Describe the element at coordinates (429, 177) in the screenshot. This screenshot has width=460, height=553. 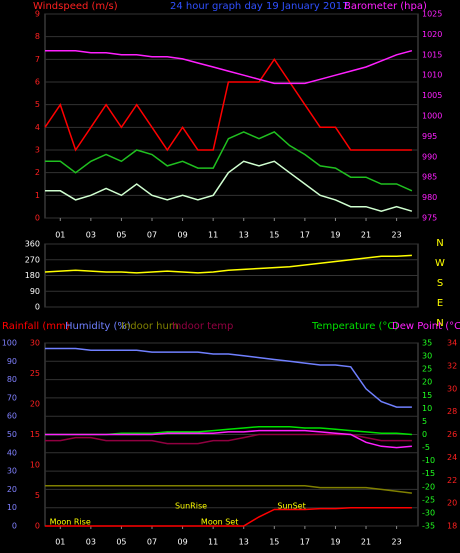
I see `y-tick-label: 985` at that location.